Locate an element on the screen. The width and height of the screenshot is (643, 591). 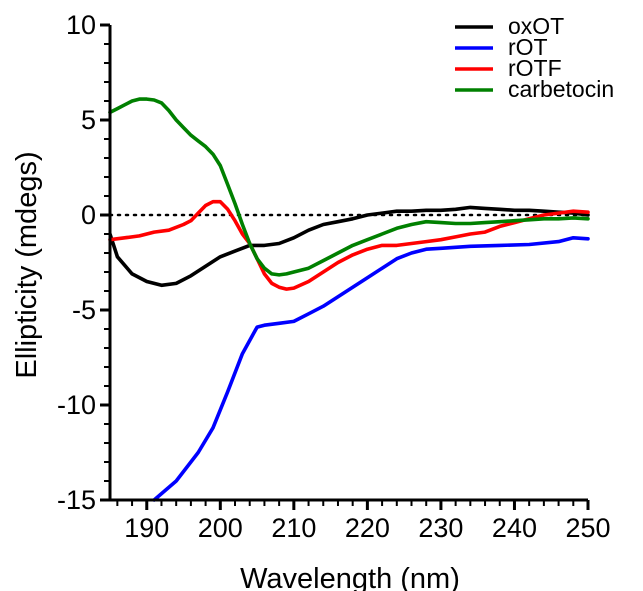
x-axis-title: Wavelength (nm) is located at coordinates (350, 577).